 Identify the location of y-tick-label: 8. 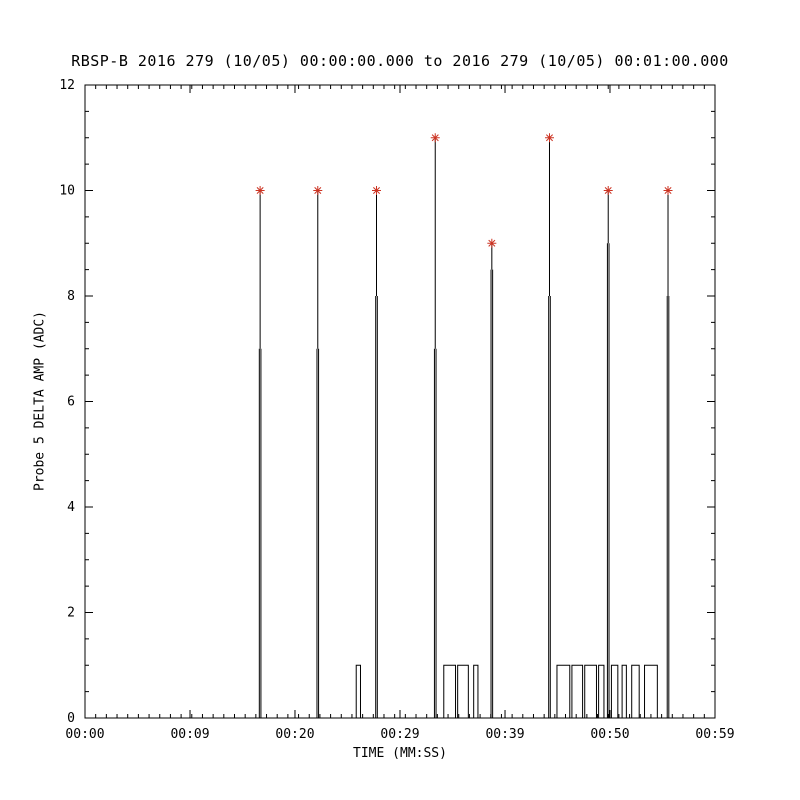
(71, 296).